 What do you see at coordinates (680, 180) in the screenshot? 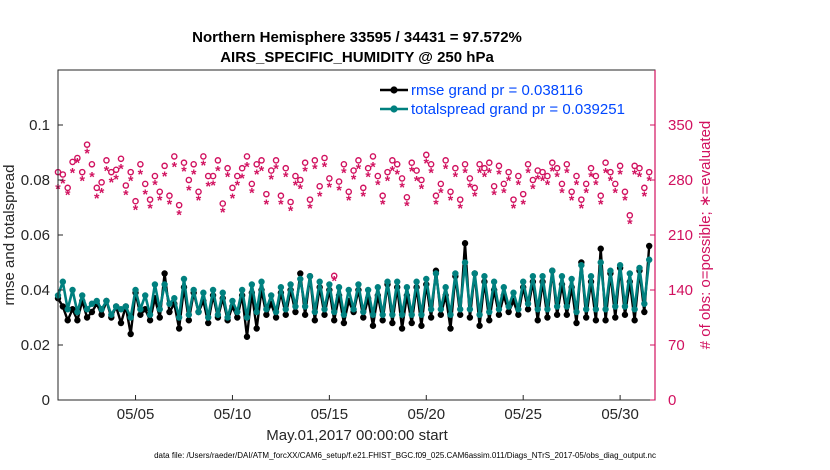
I see `y2-tick-label: 280` at bounding box center [680, 180].